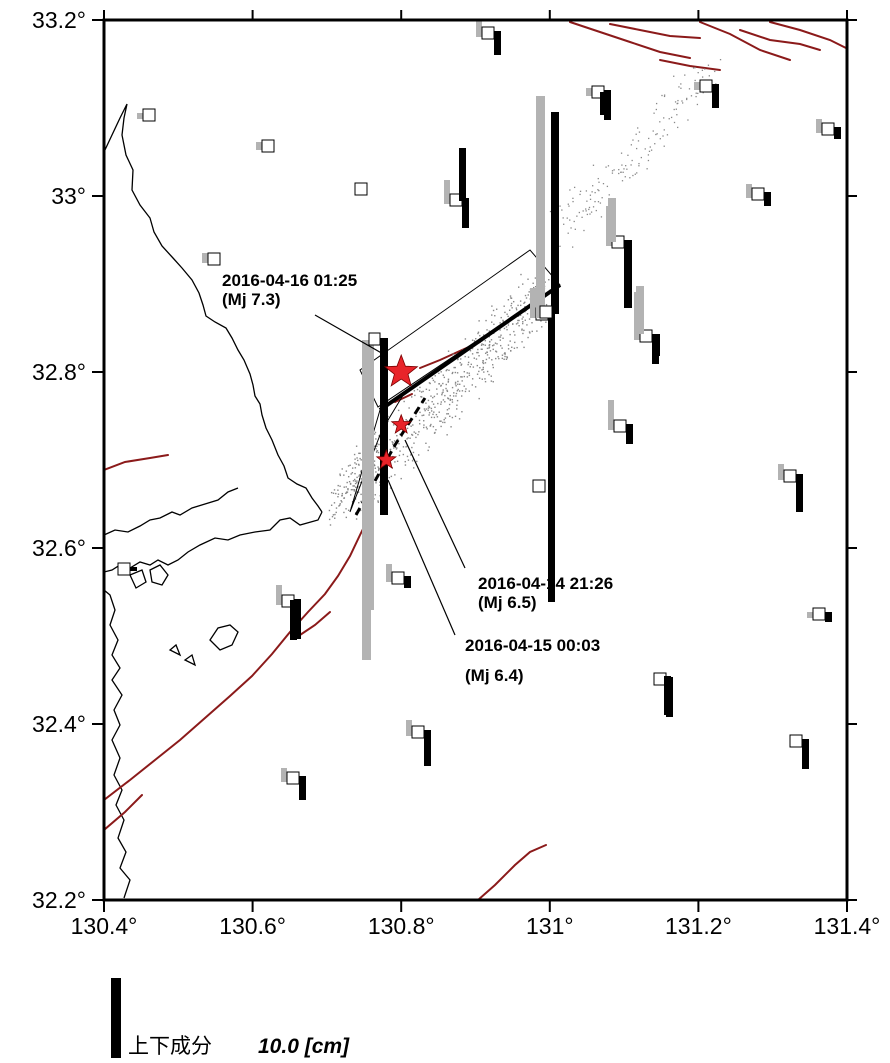  Describe the element at coordinates (507, 602) in the screenshot. I see `quake-label-magnitude-2: (Mj 6.5)` at that location.